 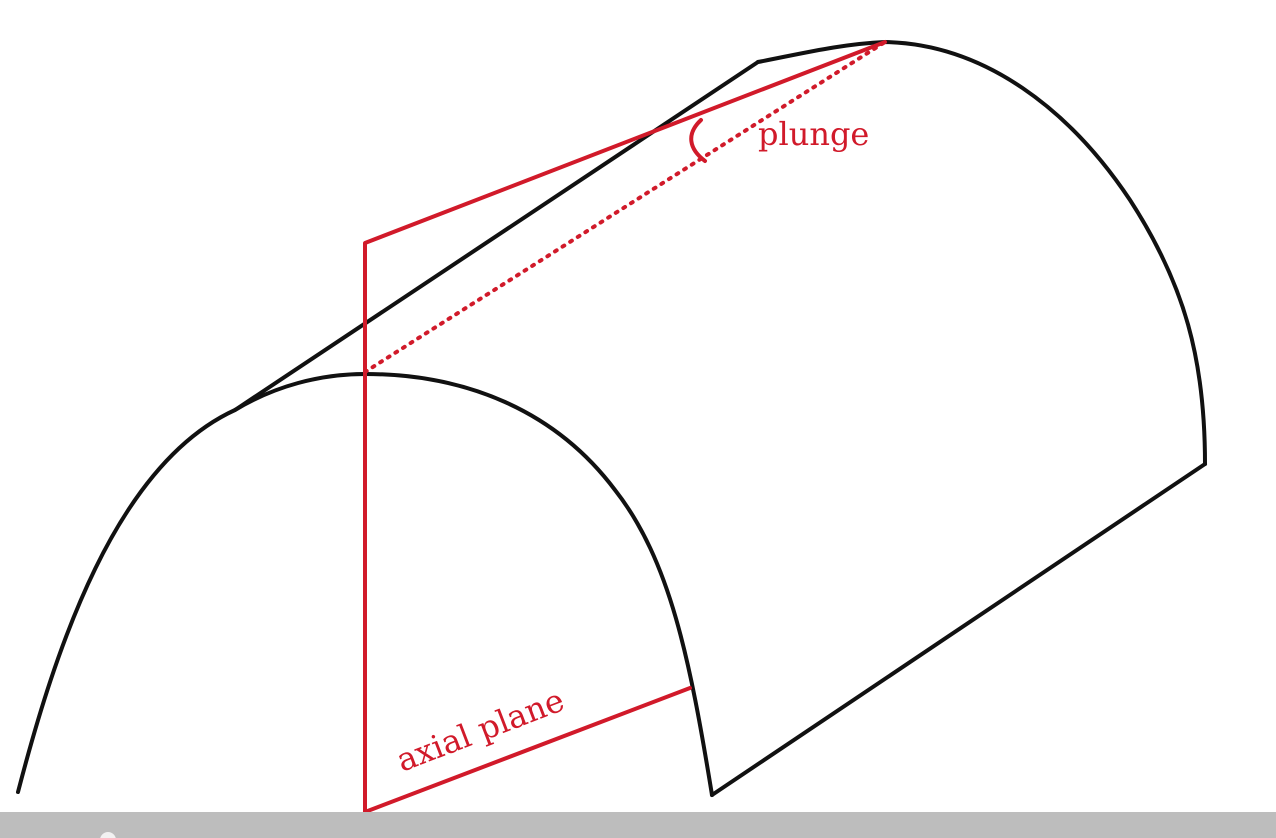 What do you see at coordinates (108, 835) in the screenshot?
I see `bottom-bar-knob` at bounding box center [108, 835].